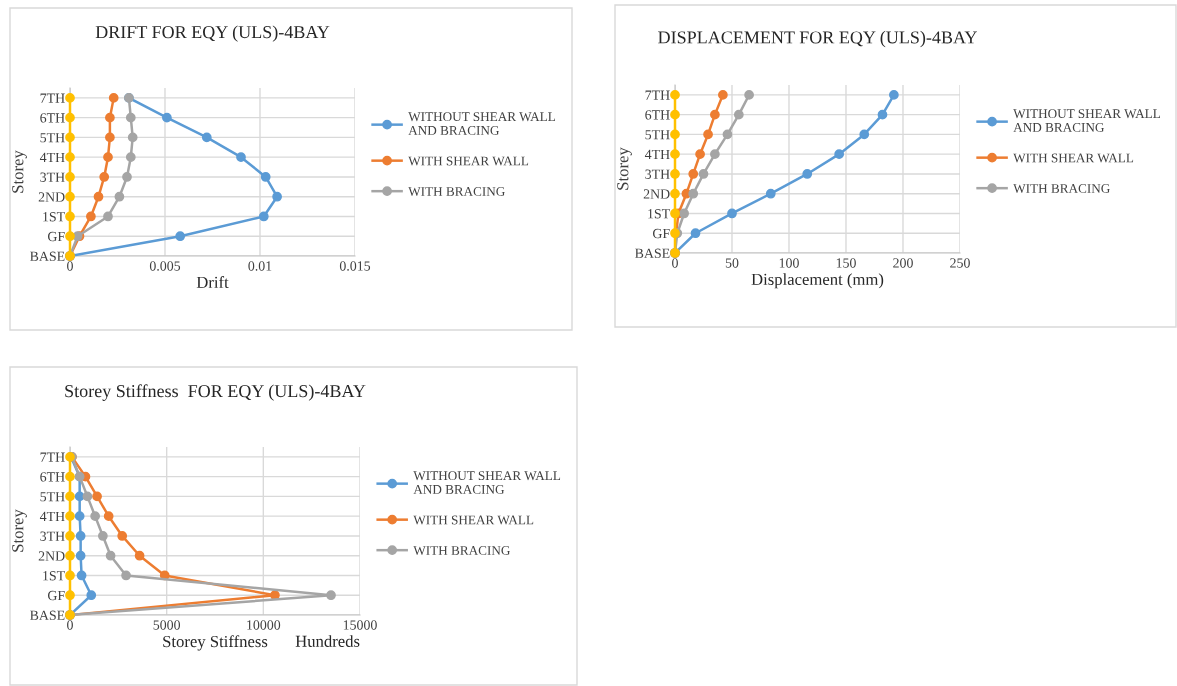 The height and width of the screenshot is (686, 1177). Describe the element at coordinates (732, 263) in the screenshot. I see `x-tick-label: 50` at that location.